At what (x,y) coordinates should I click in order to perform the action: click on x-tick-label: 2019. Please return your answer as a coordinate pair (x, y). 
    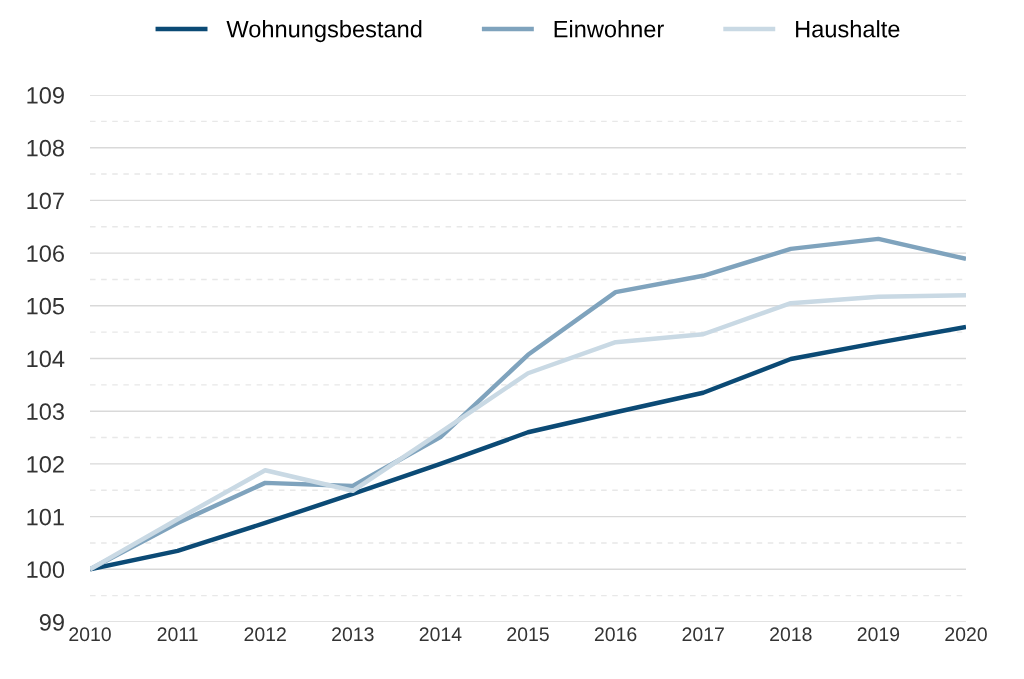
    Looking at the image, I should click on (878, 634).